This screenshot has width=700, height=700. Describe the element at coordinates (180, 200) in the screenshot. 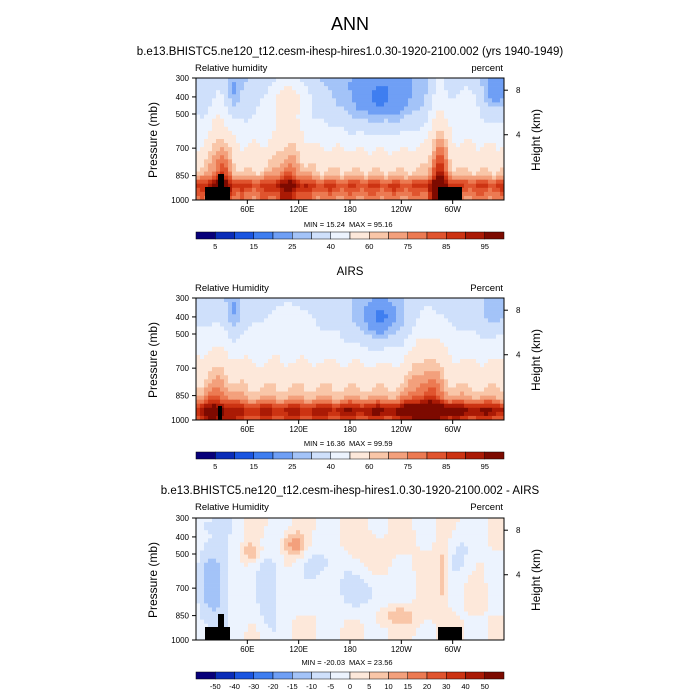

I see `y-tick-label: 1000` at that location.